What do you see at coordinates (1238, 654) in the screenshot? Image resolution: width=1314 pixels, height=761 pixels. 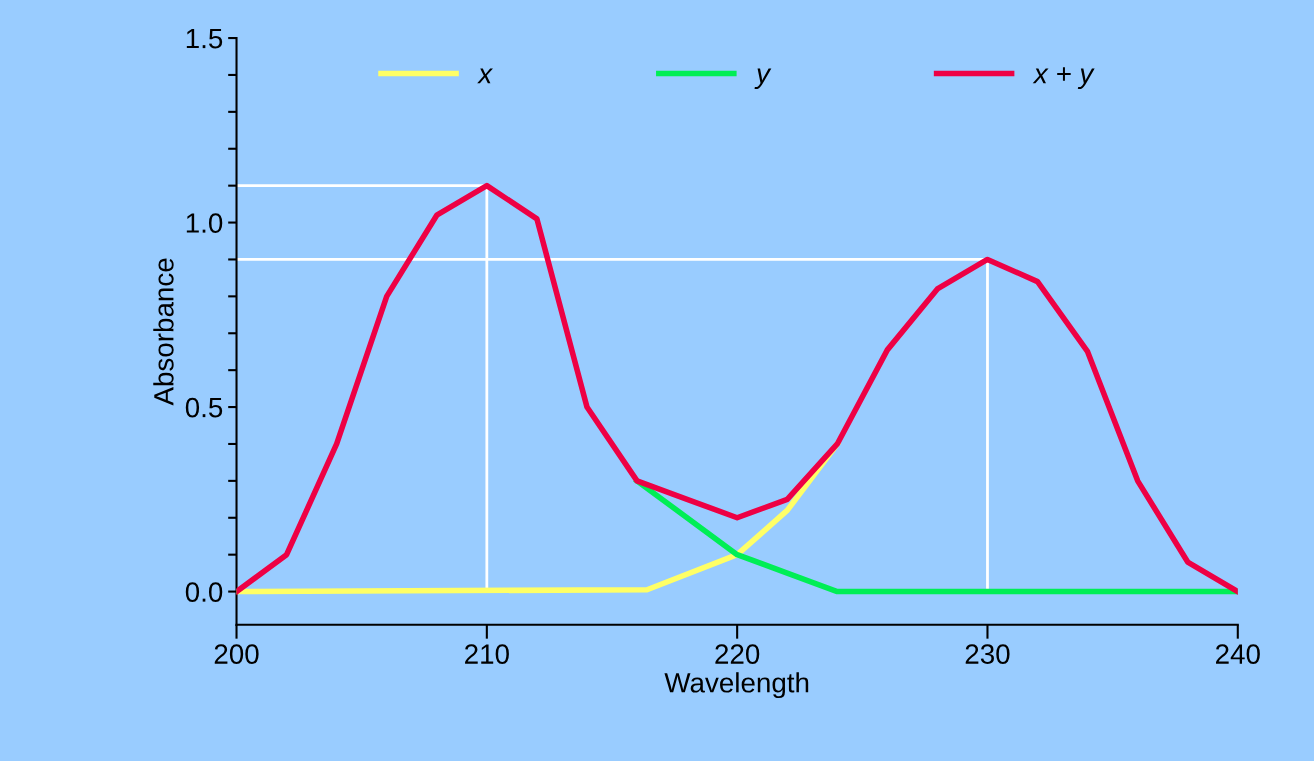 I see `x-tick-label: 240` at bounding box center [1238, 654].